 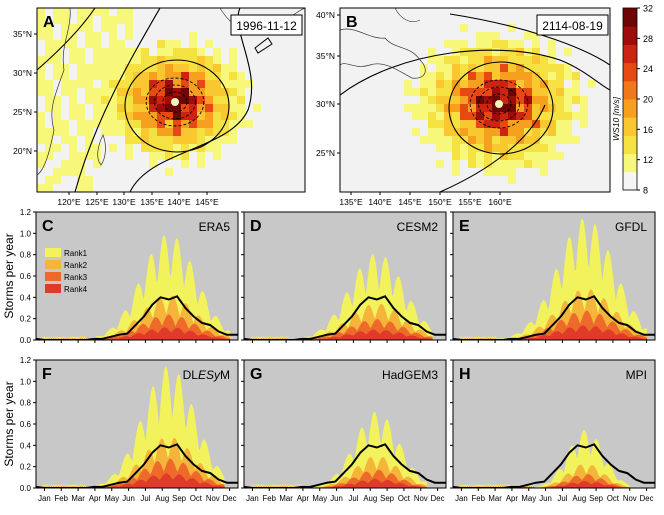 What do you see at coordinates (410, 202) in the screenshot?
I see `lon-tick-label: 145°E` at bounding box center [410, 202].